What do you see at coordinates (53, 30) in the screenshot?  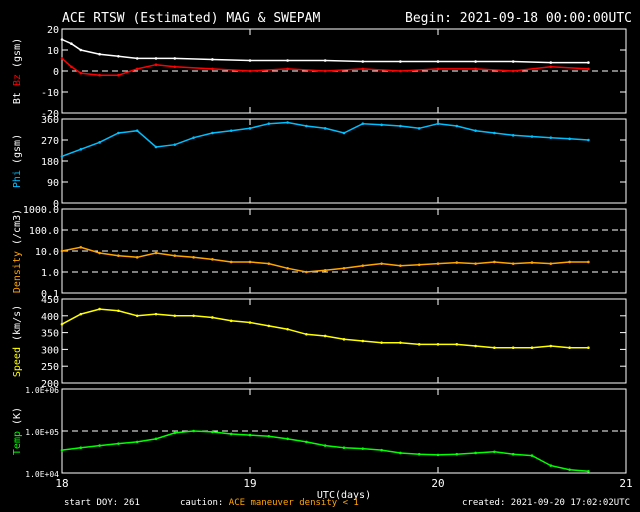 I see `ytick-label-mag-0: 20` at bounding box center [53, 30].